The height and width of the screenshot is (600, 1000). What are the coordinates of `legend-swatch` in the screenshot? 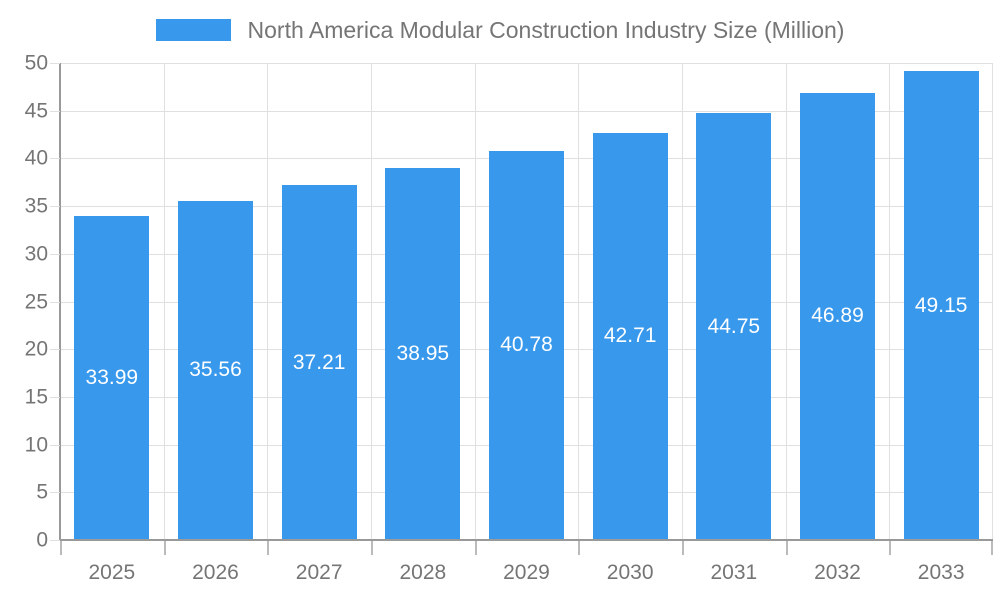 It's located at (193, 30).